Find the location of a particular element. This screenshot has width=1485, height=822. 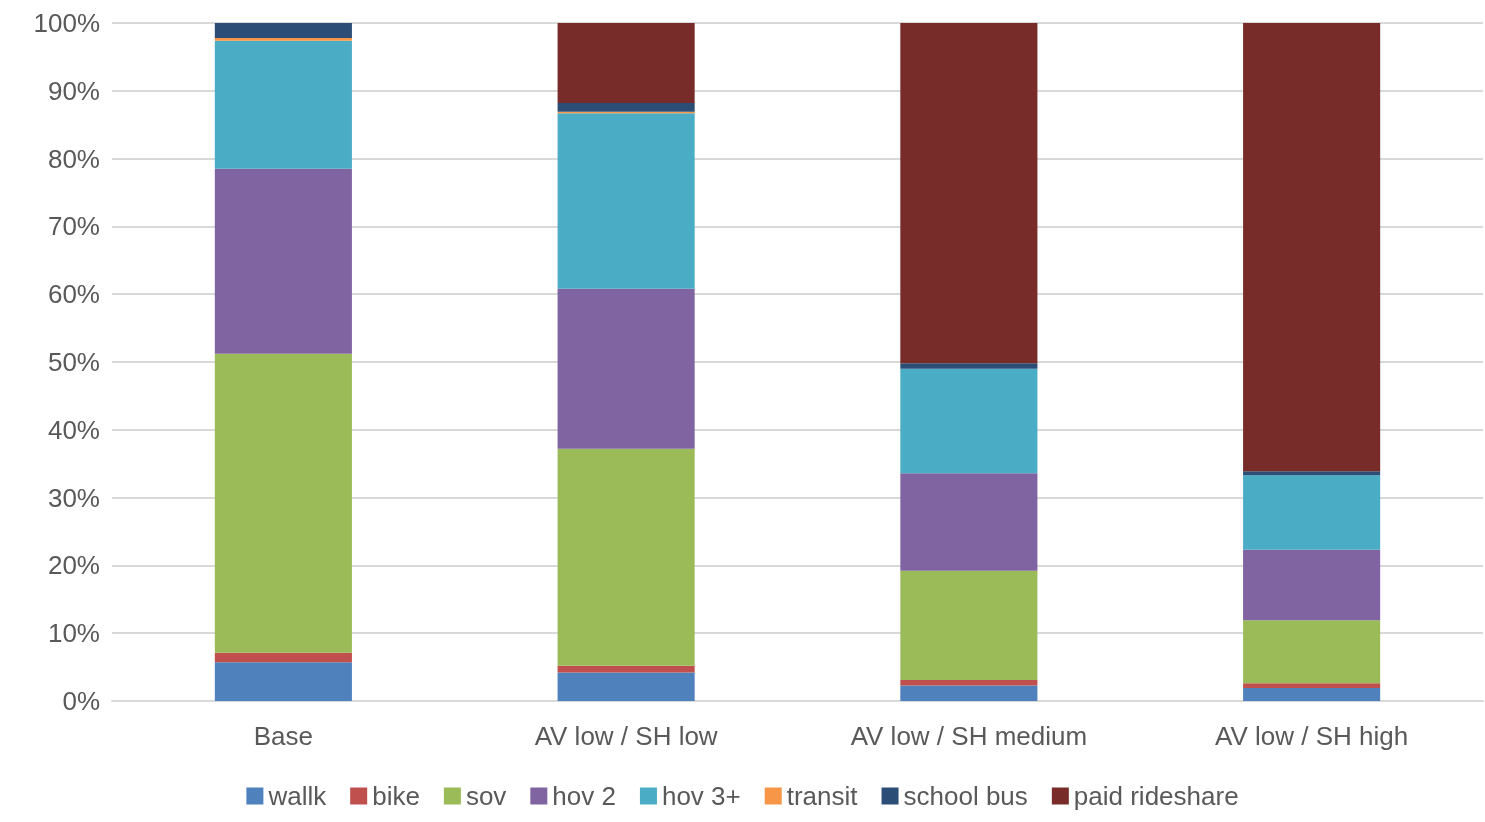

legend-label: school bus is located at coordinates (965, 796).